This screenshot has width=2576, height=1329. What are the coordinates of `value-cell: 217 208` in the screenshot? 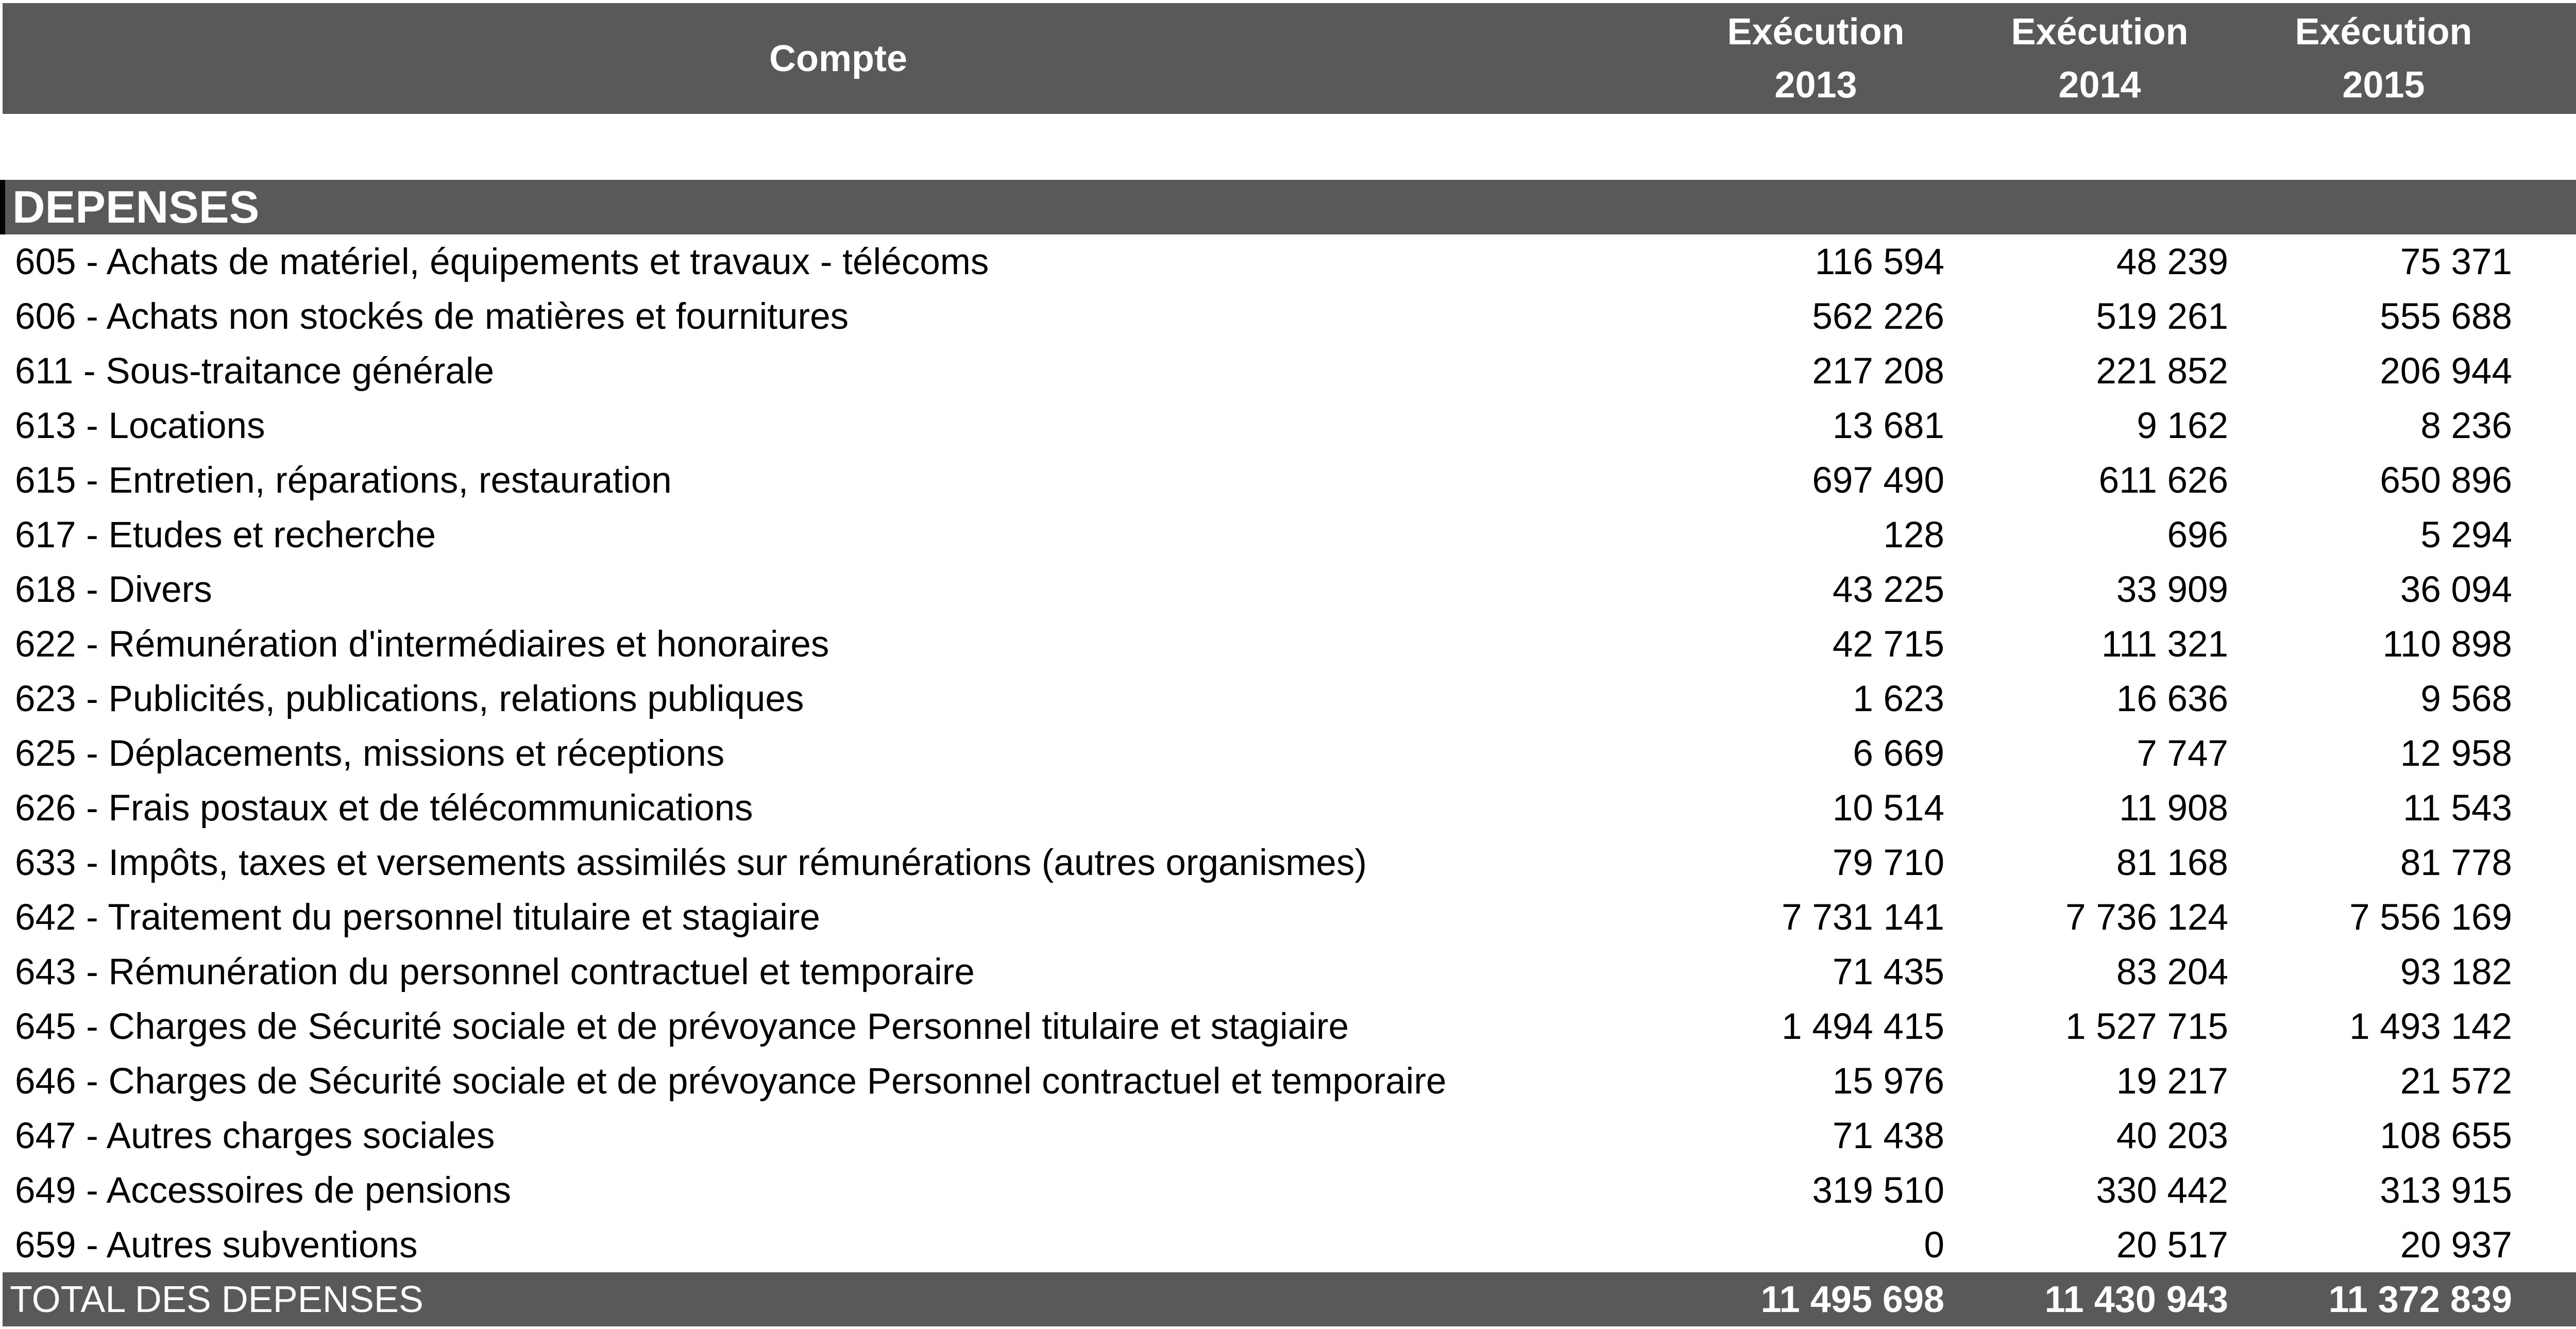 It's located at (1816, 371).